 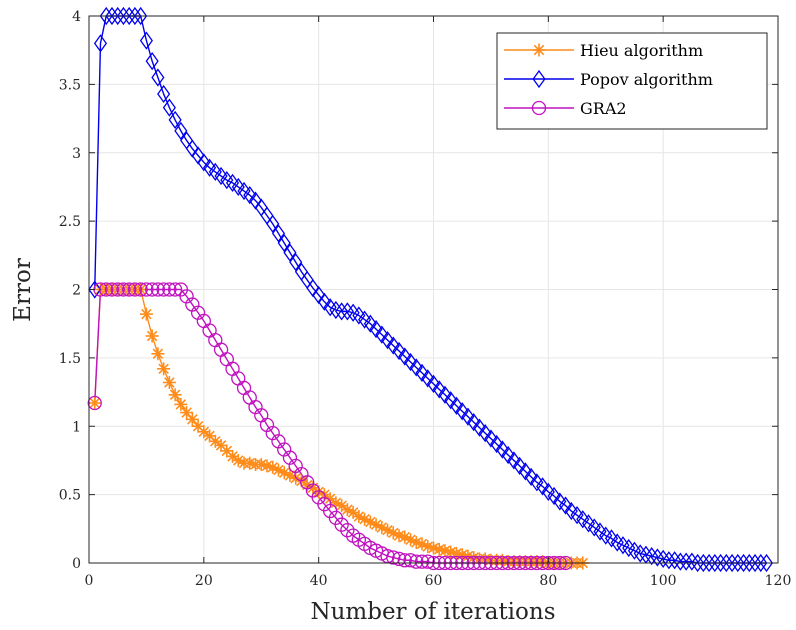 I want to click on y-tick-label: 3.5, so click(x=70, y=85).